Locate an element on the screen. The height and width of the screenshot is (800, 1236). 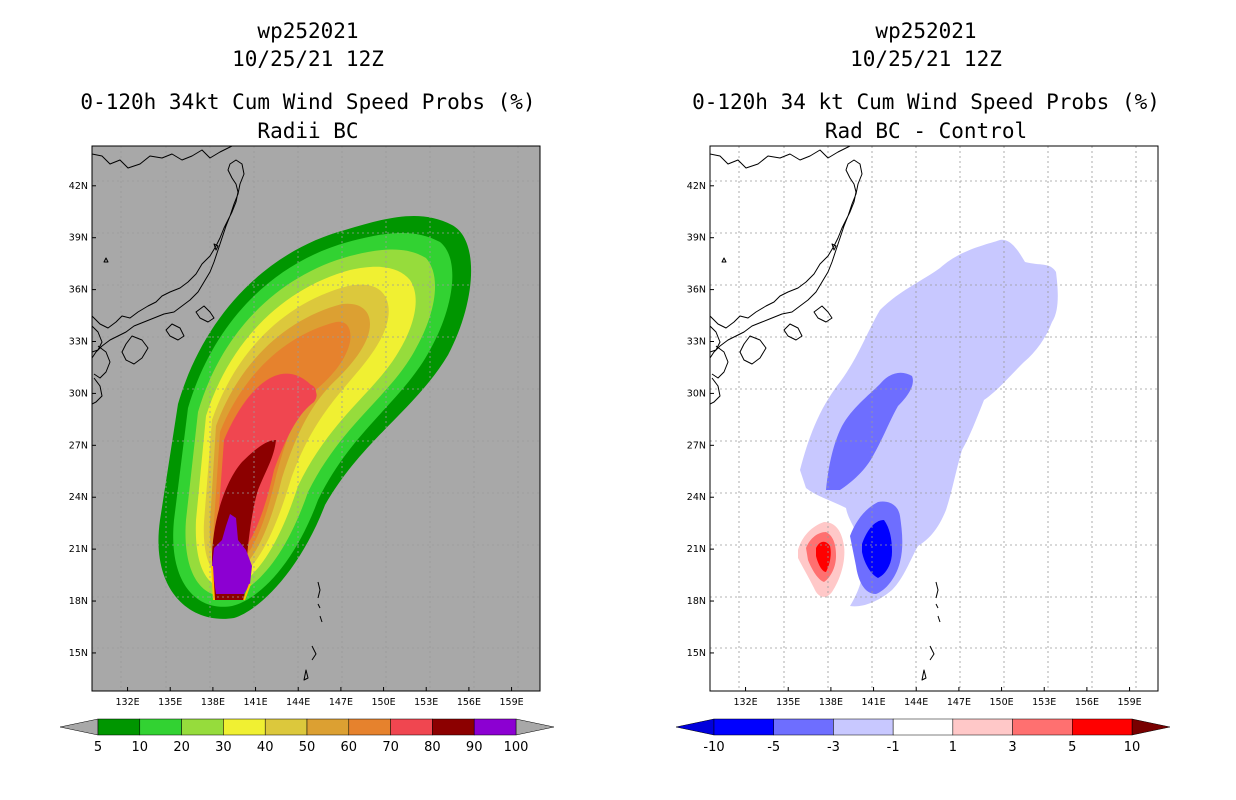
right-xtick-label: 132E is located at coordinates (745, 702).